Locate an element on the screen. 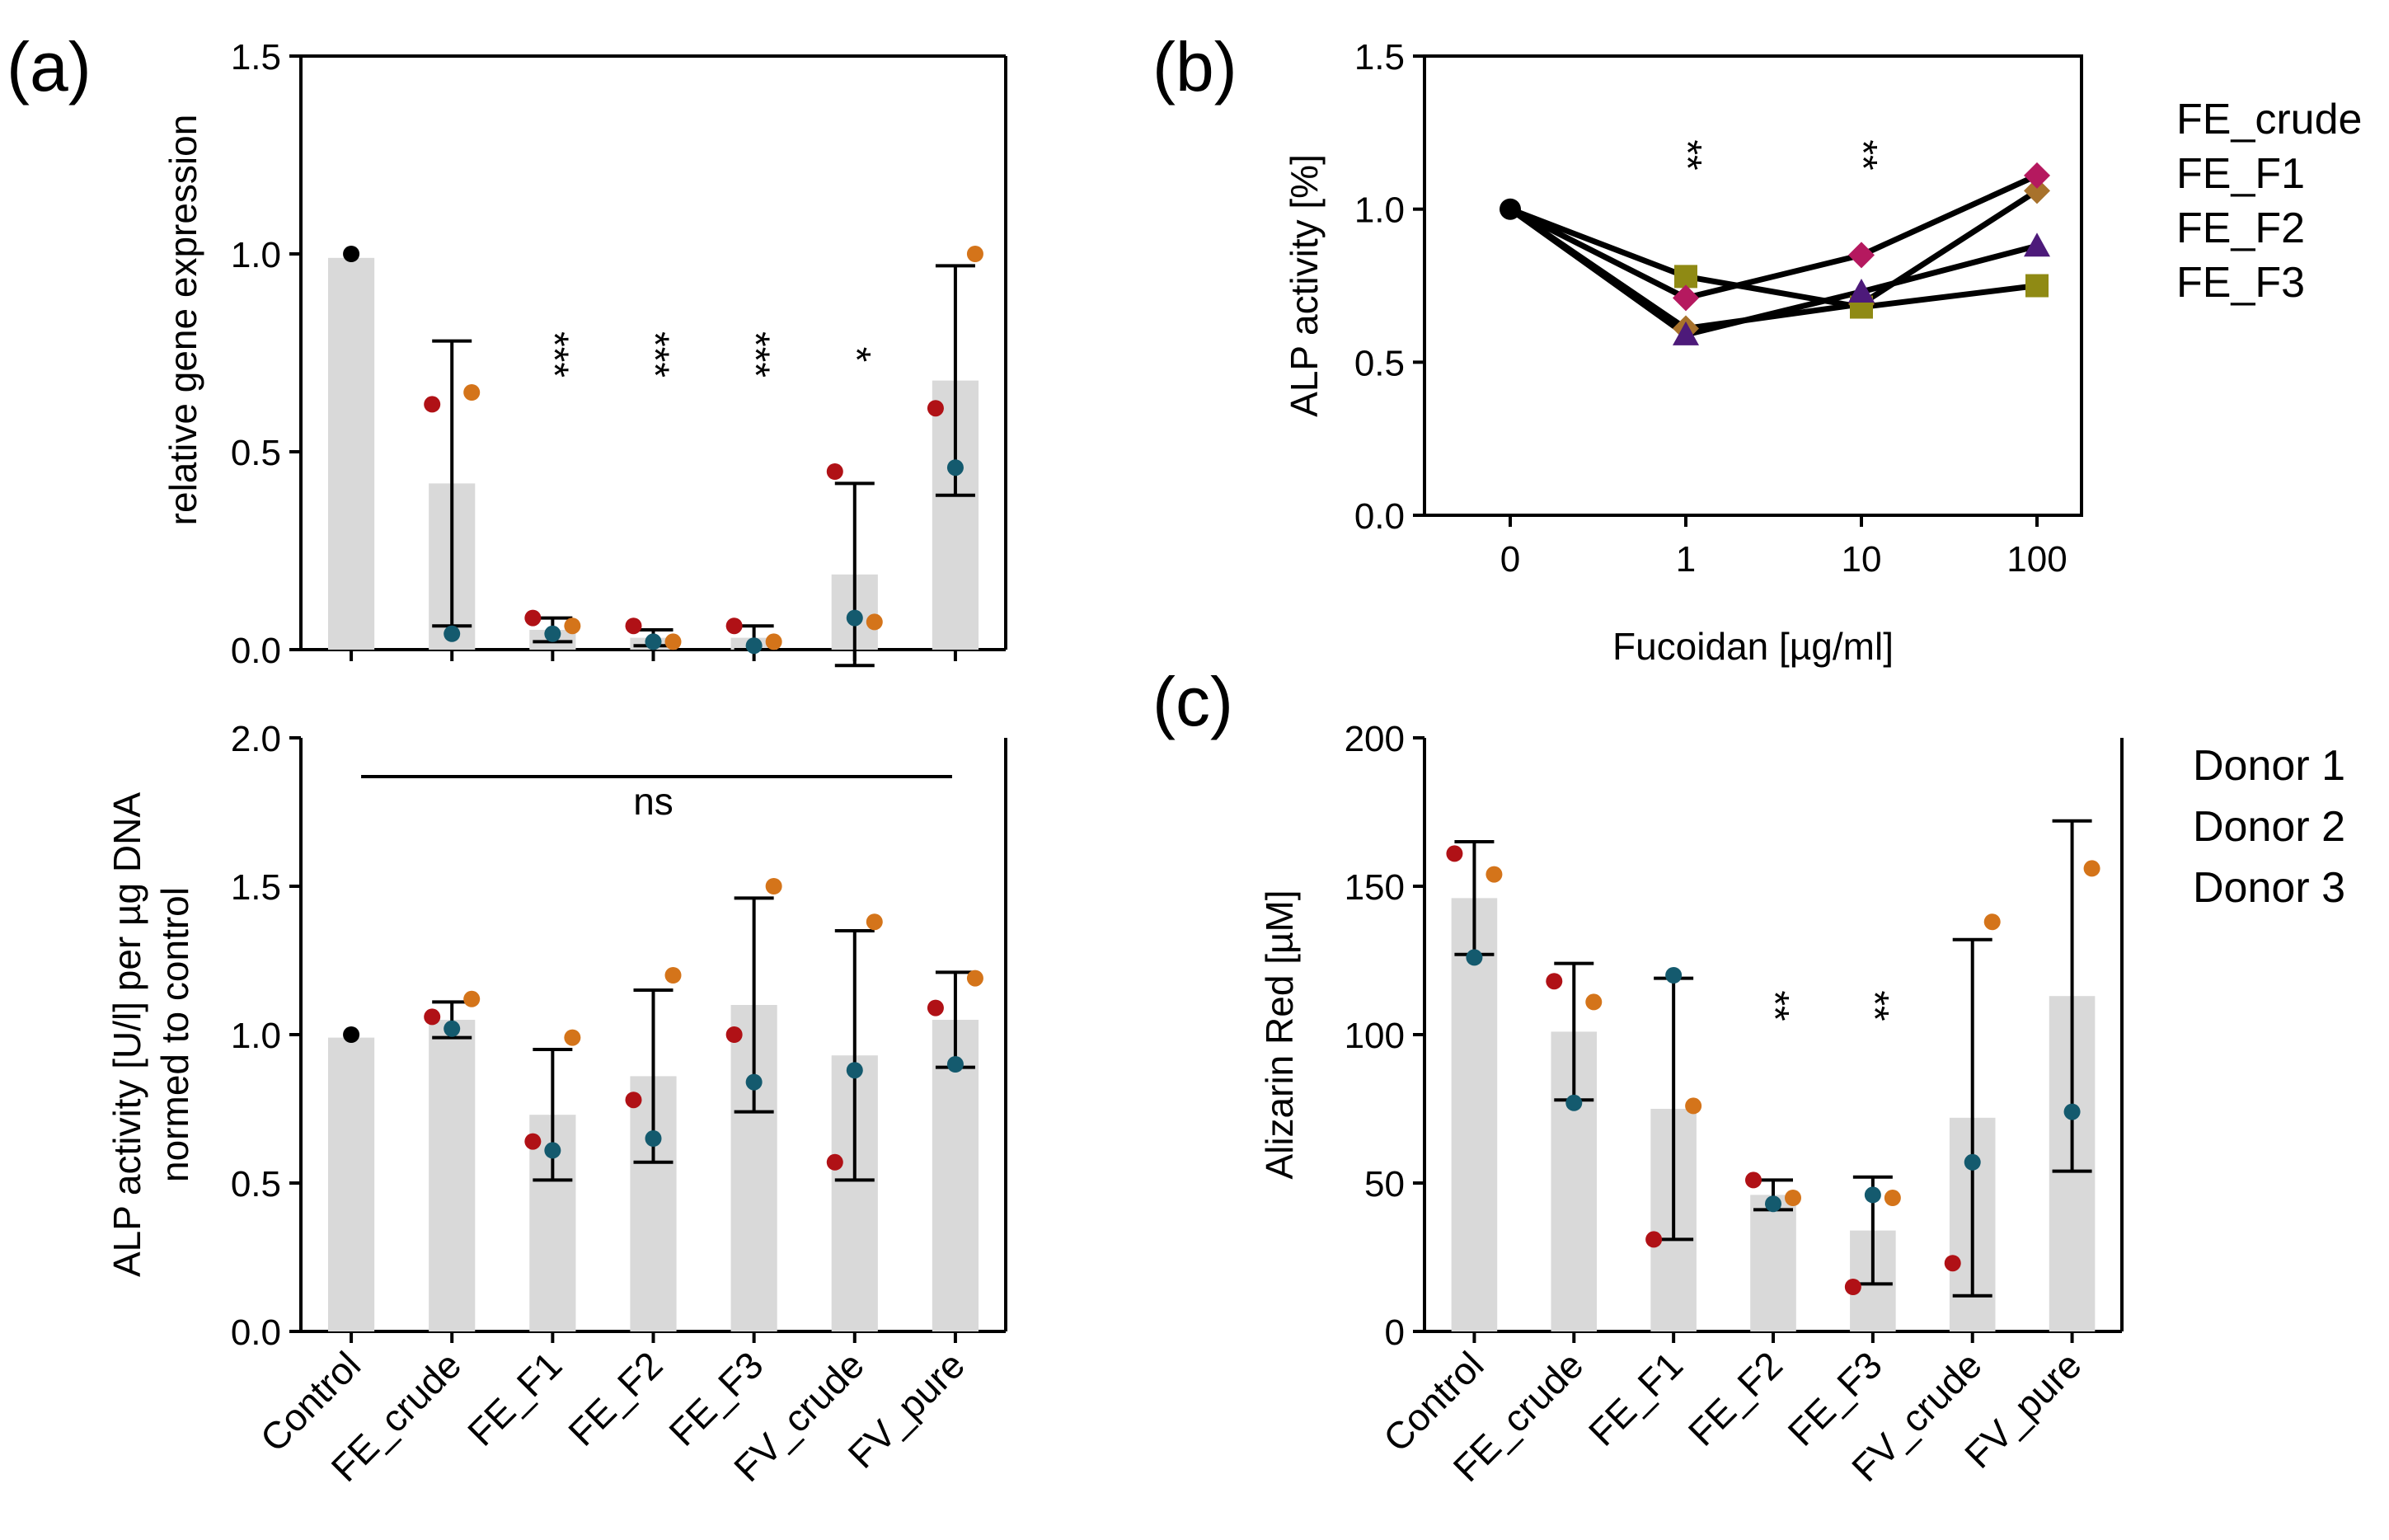  ns-label: ns is located at coordinates (653, 801).